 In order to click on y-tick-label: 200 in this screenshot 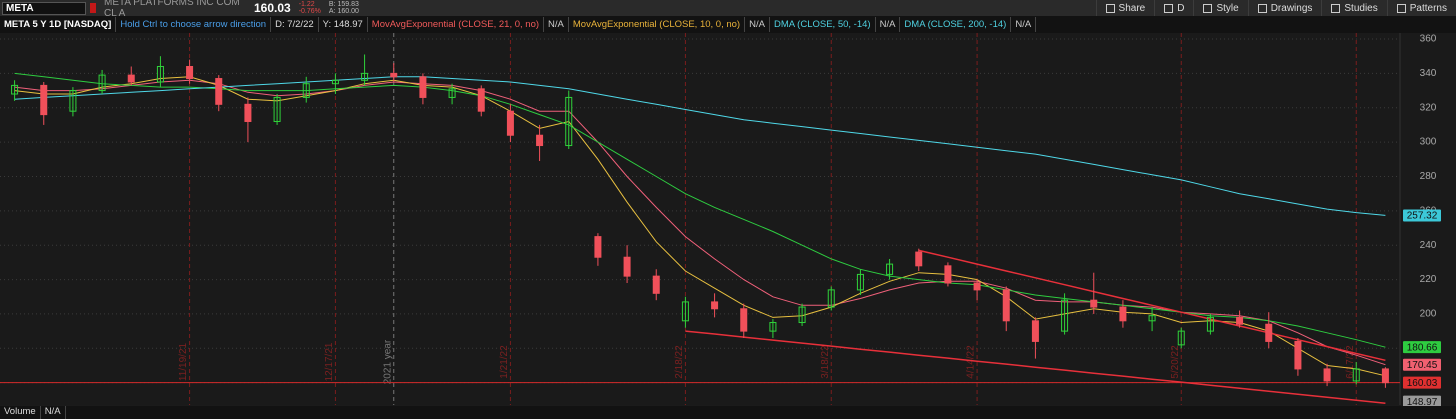, I will do `click(1428, 314)`.